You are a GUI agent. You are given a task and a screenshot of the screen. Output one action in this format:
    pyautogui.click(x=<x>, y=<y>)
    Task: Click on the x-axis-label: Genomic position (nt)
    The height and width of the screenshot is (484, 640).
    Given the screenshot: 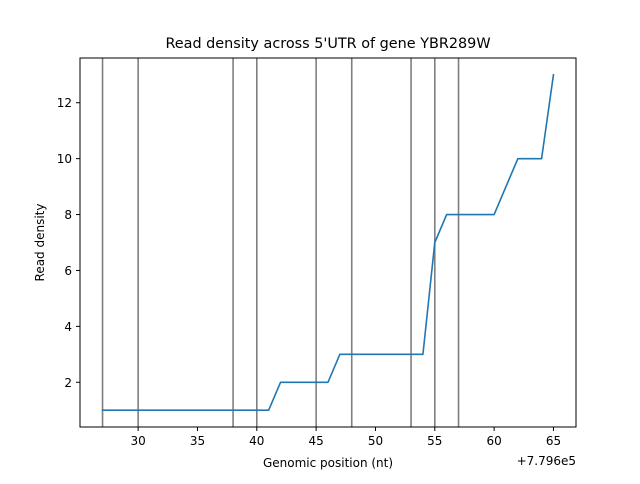 What is the action you would take?
    pyautogui.click(x=328, y=463)
    